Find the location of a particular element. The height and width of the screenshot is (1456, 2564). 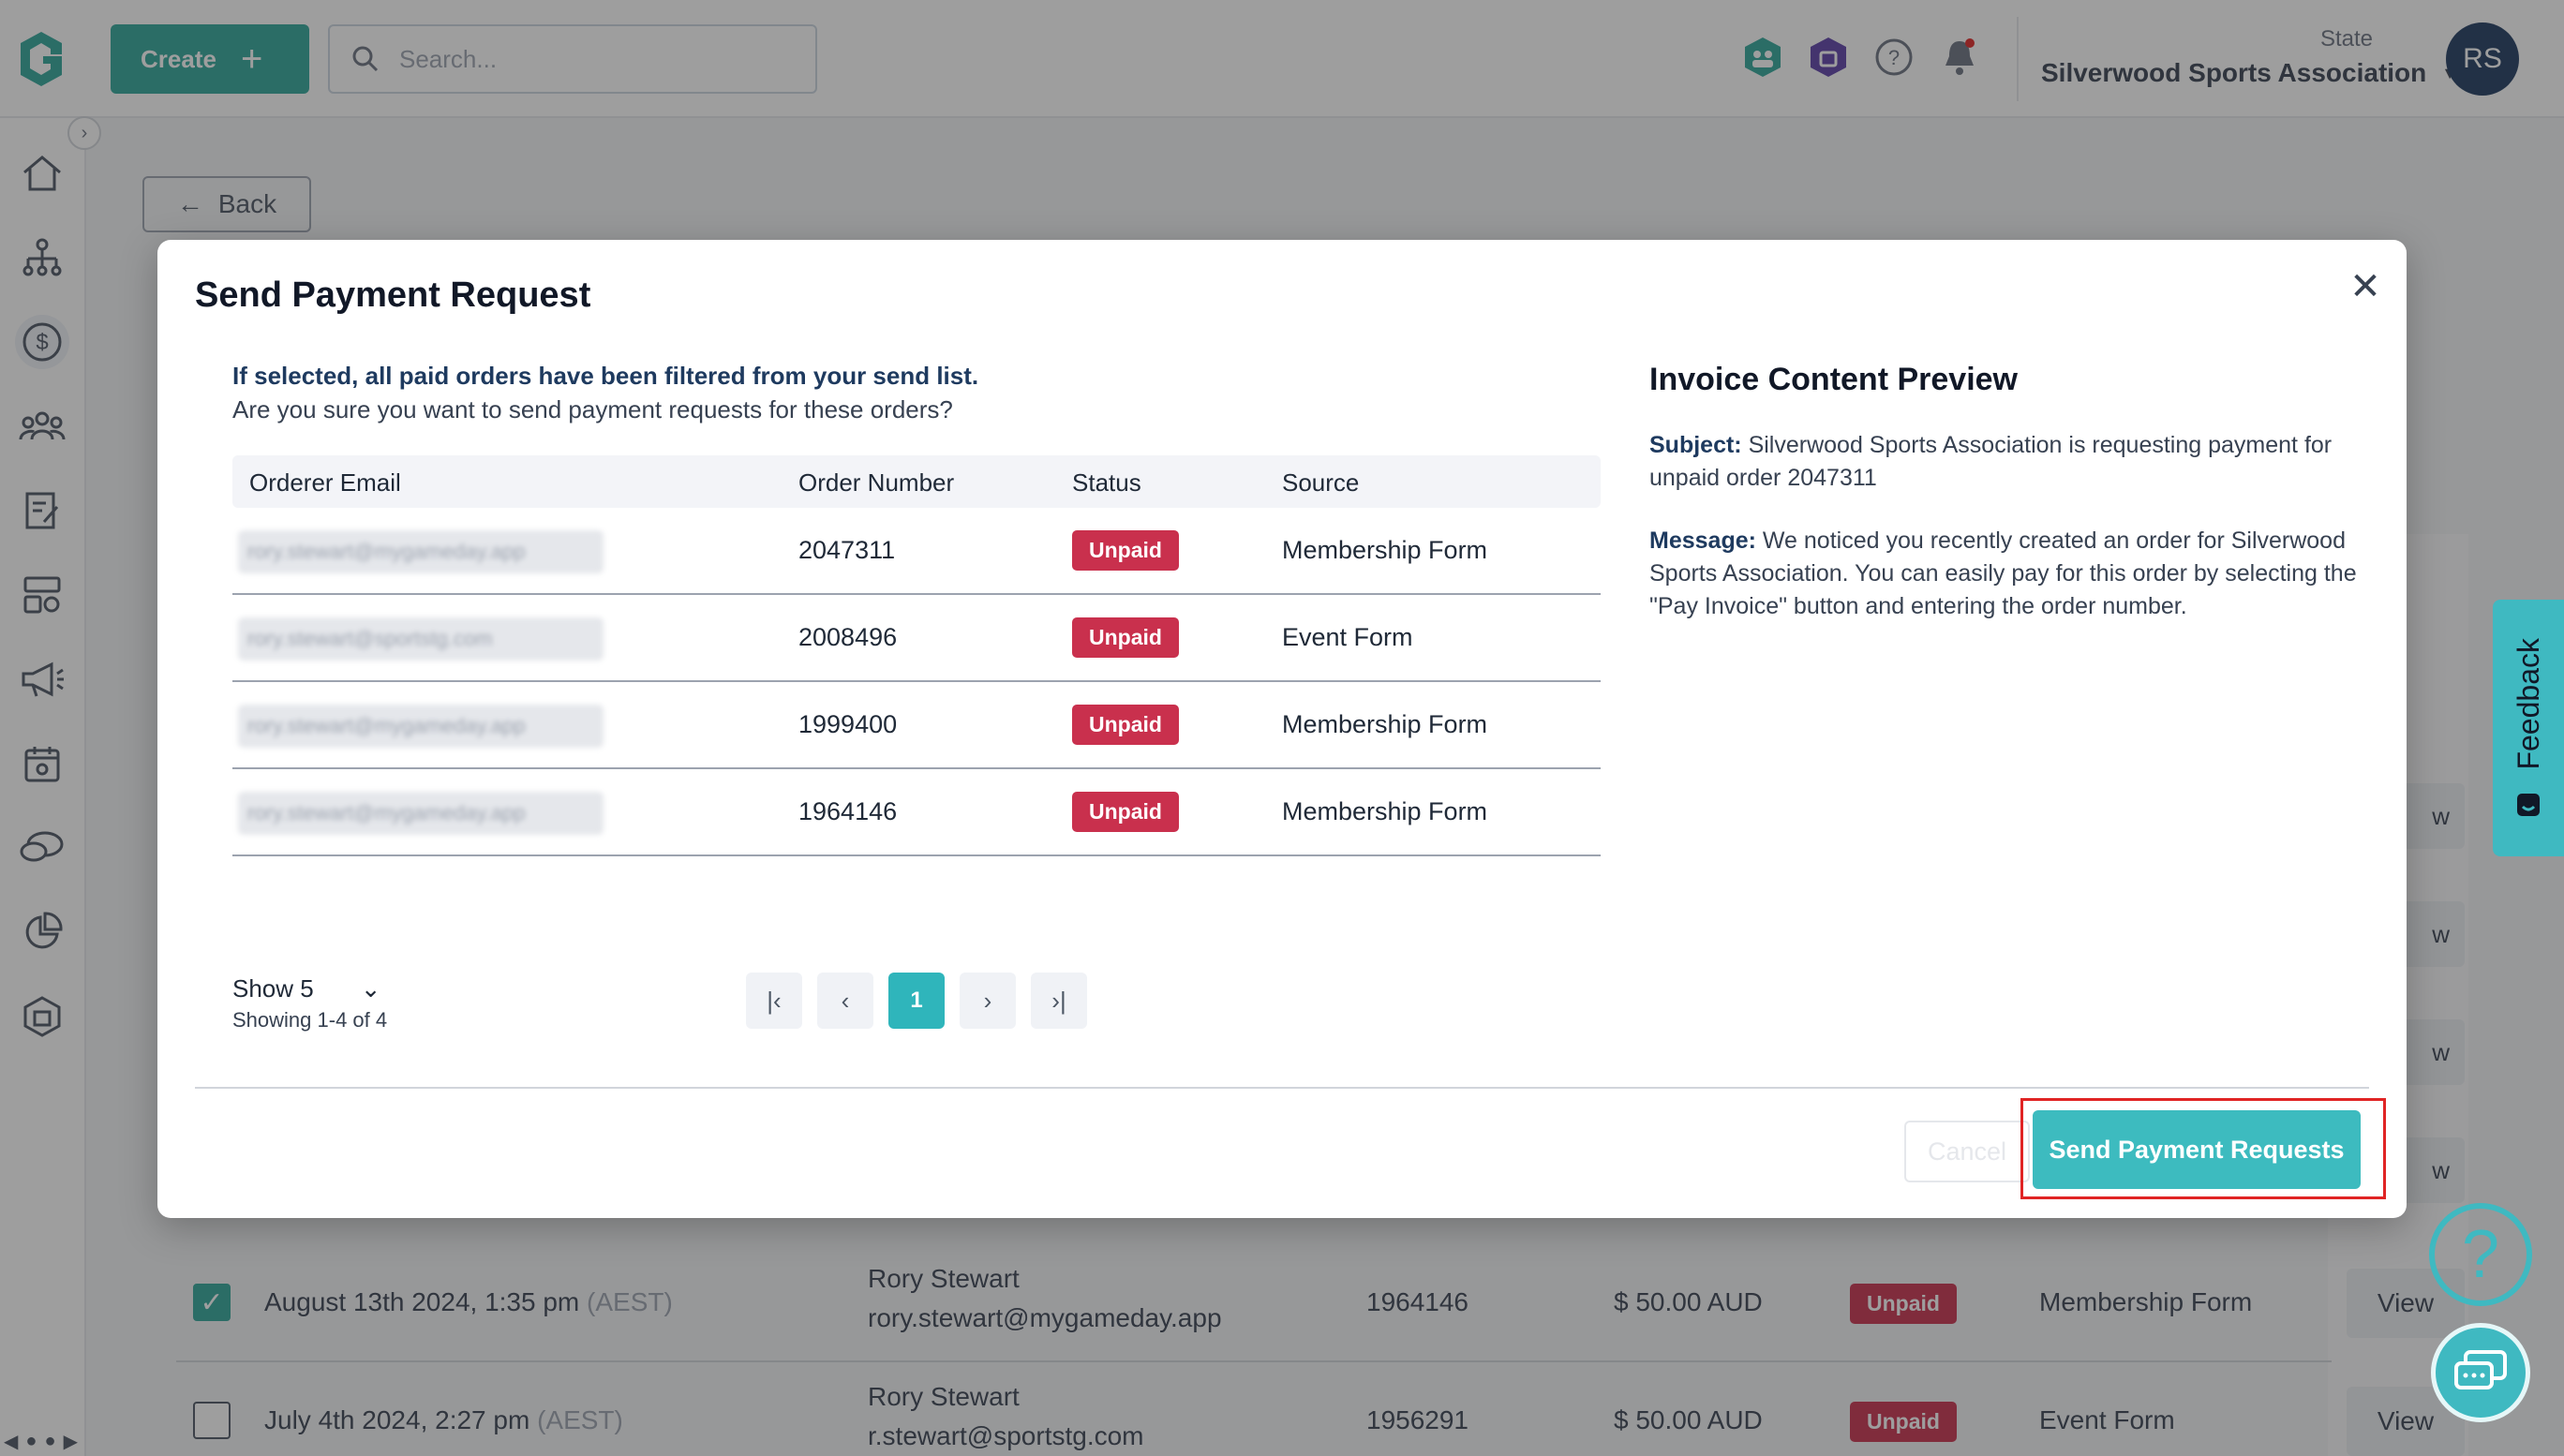

org-chart-icon is located at coordinates (42, 257).